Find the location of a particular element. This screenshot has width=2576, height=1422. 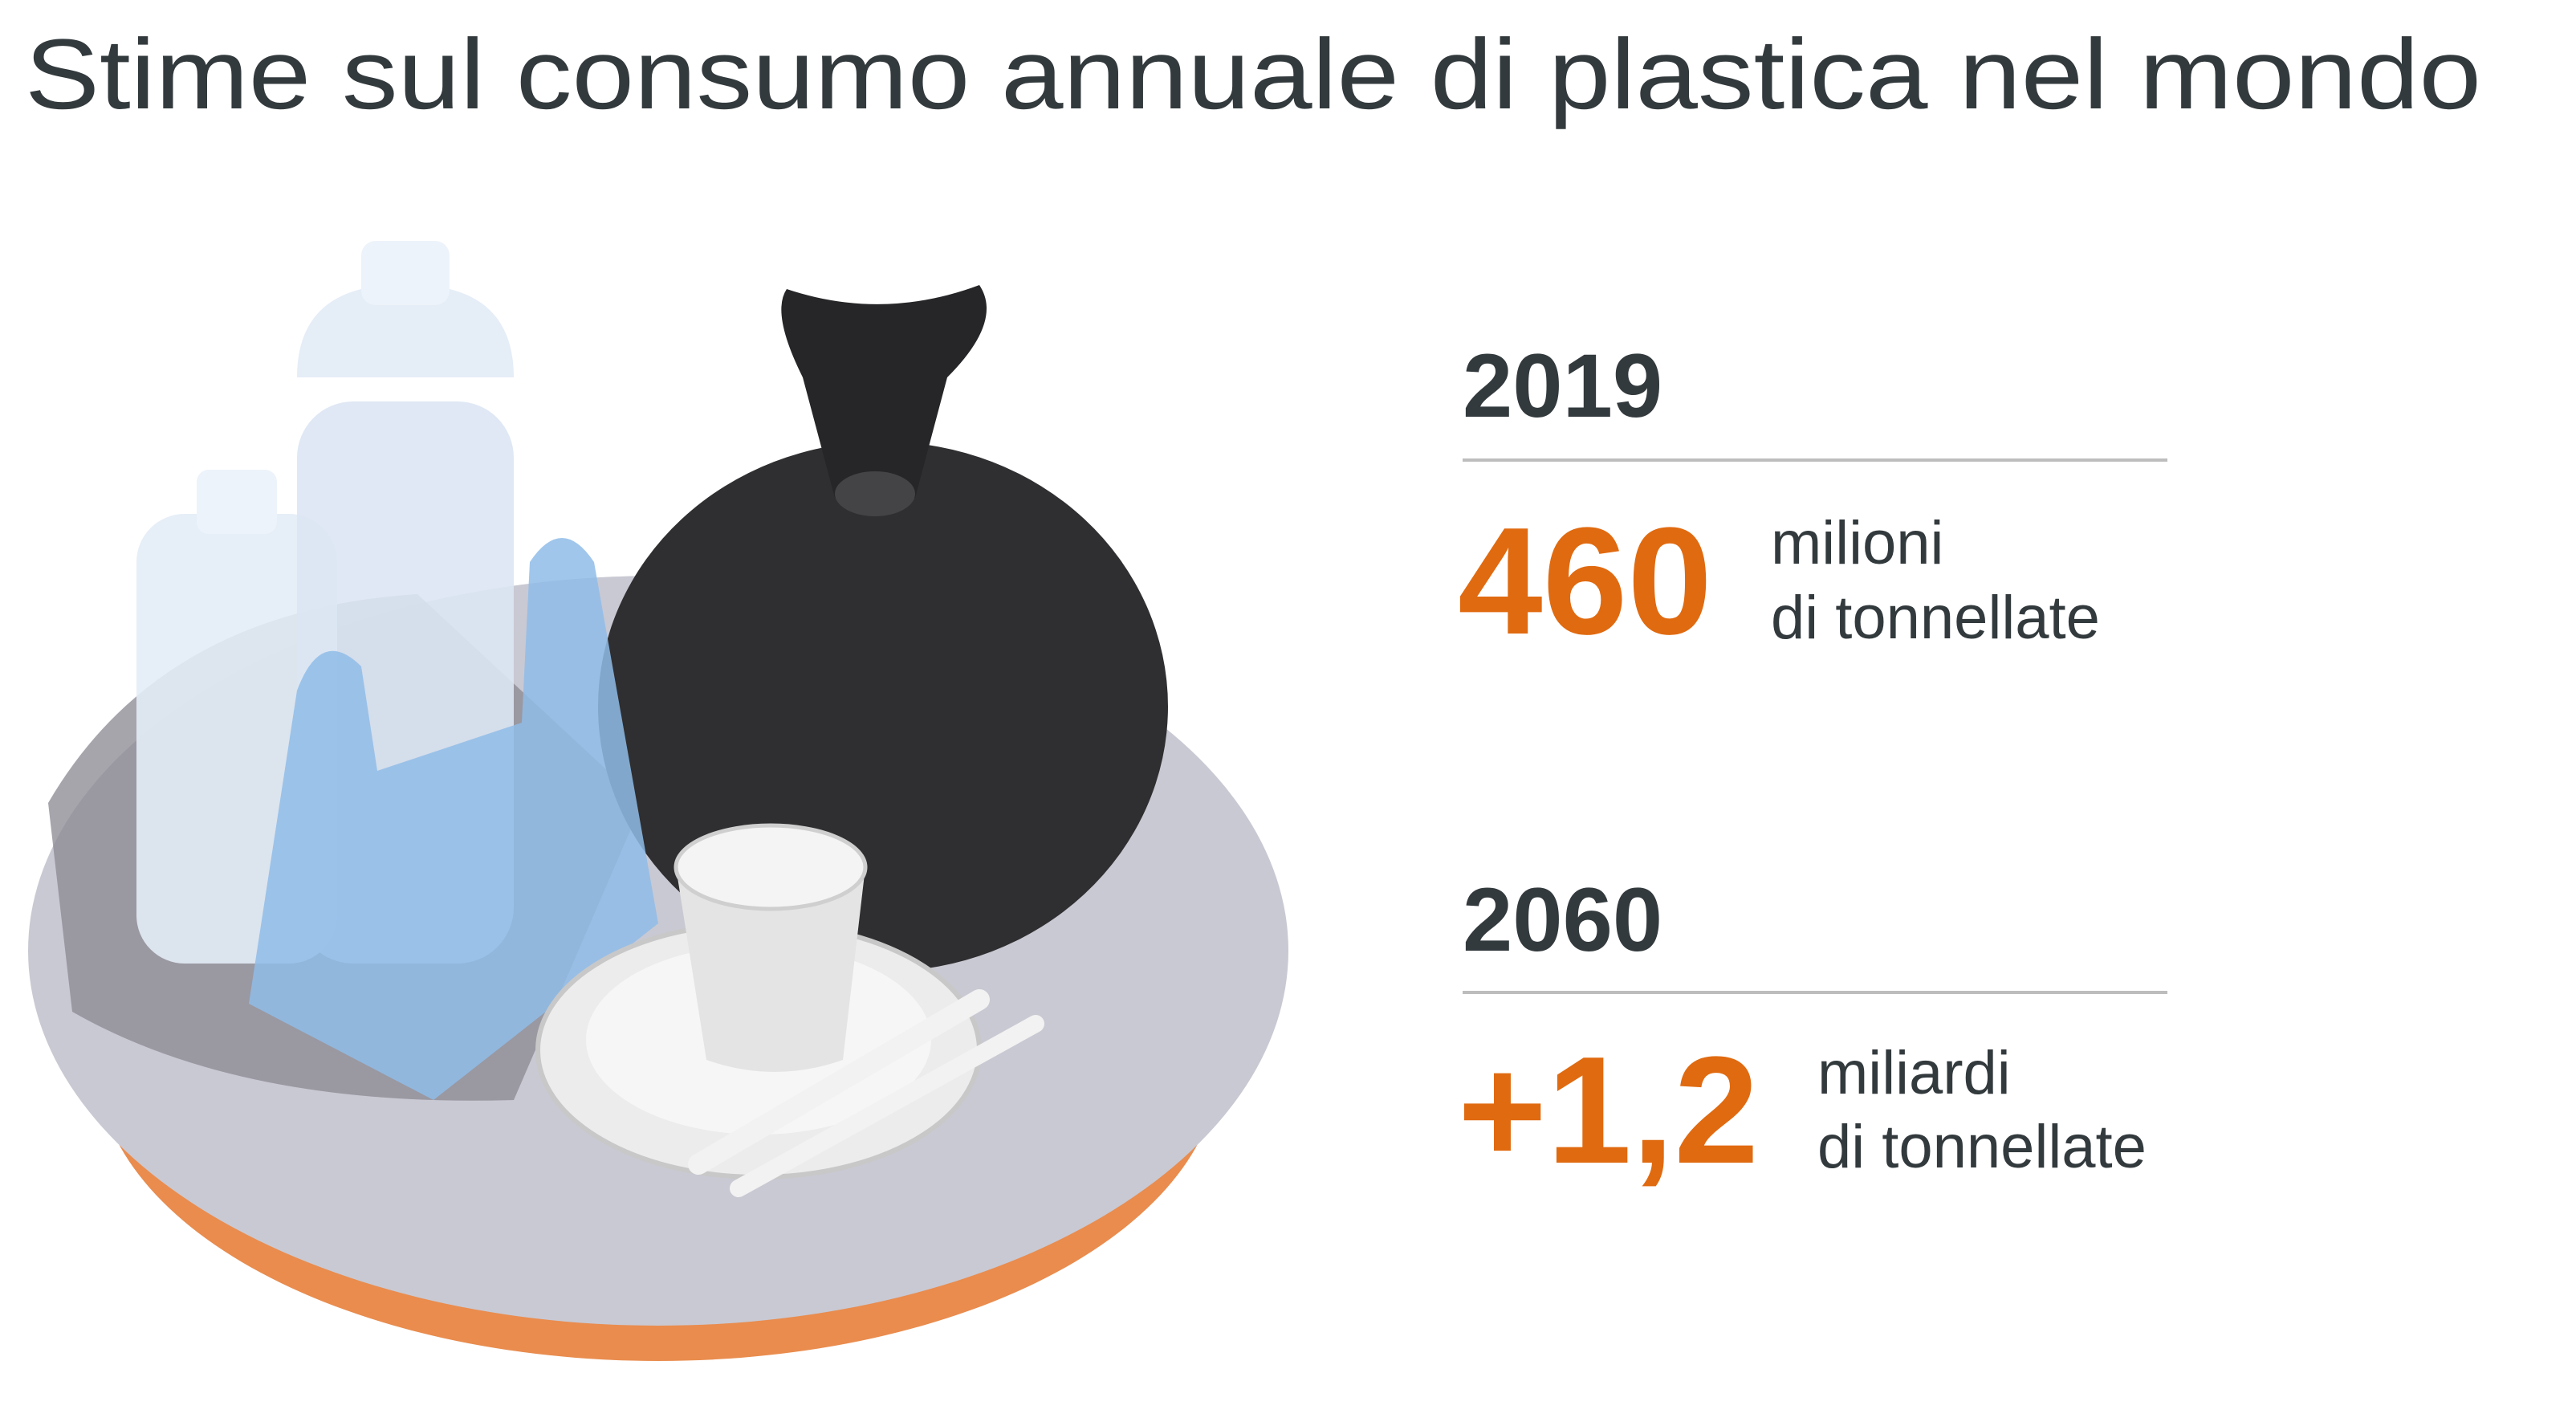

value: 460 is located at coordinates (1585, 581).